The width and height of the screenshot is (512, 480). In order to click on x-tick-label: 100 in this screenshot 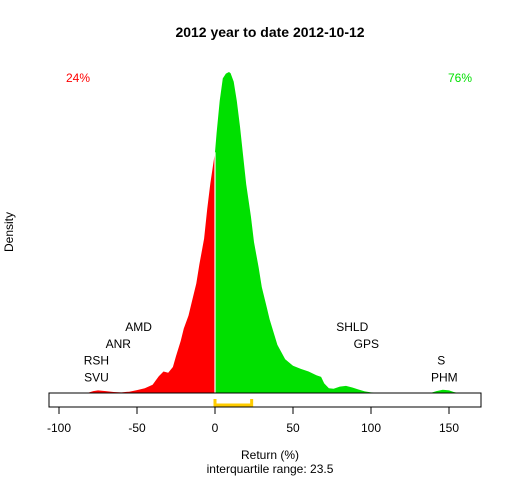, I will do `click(371, 428)`.